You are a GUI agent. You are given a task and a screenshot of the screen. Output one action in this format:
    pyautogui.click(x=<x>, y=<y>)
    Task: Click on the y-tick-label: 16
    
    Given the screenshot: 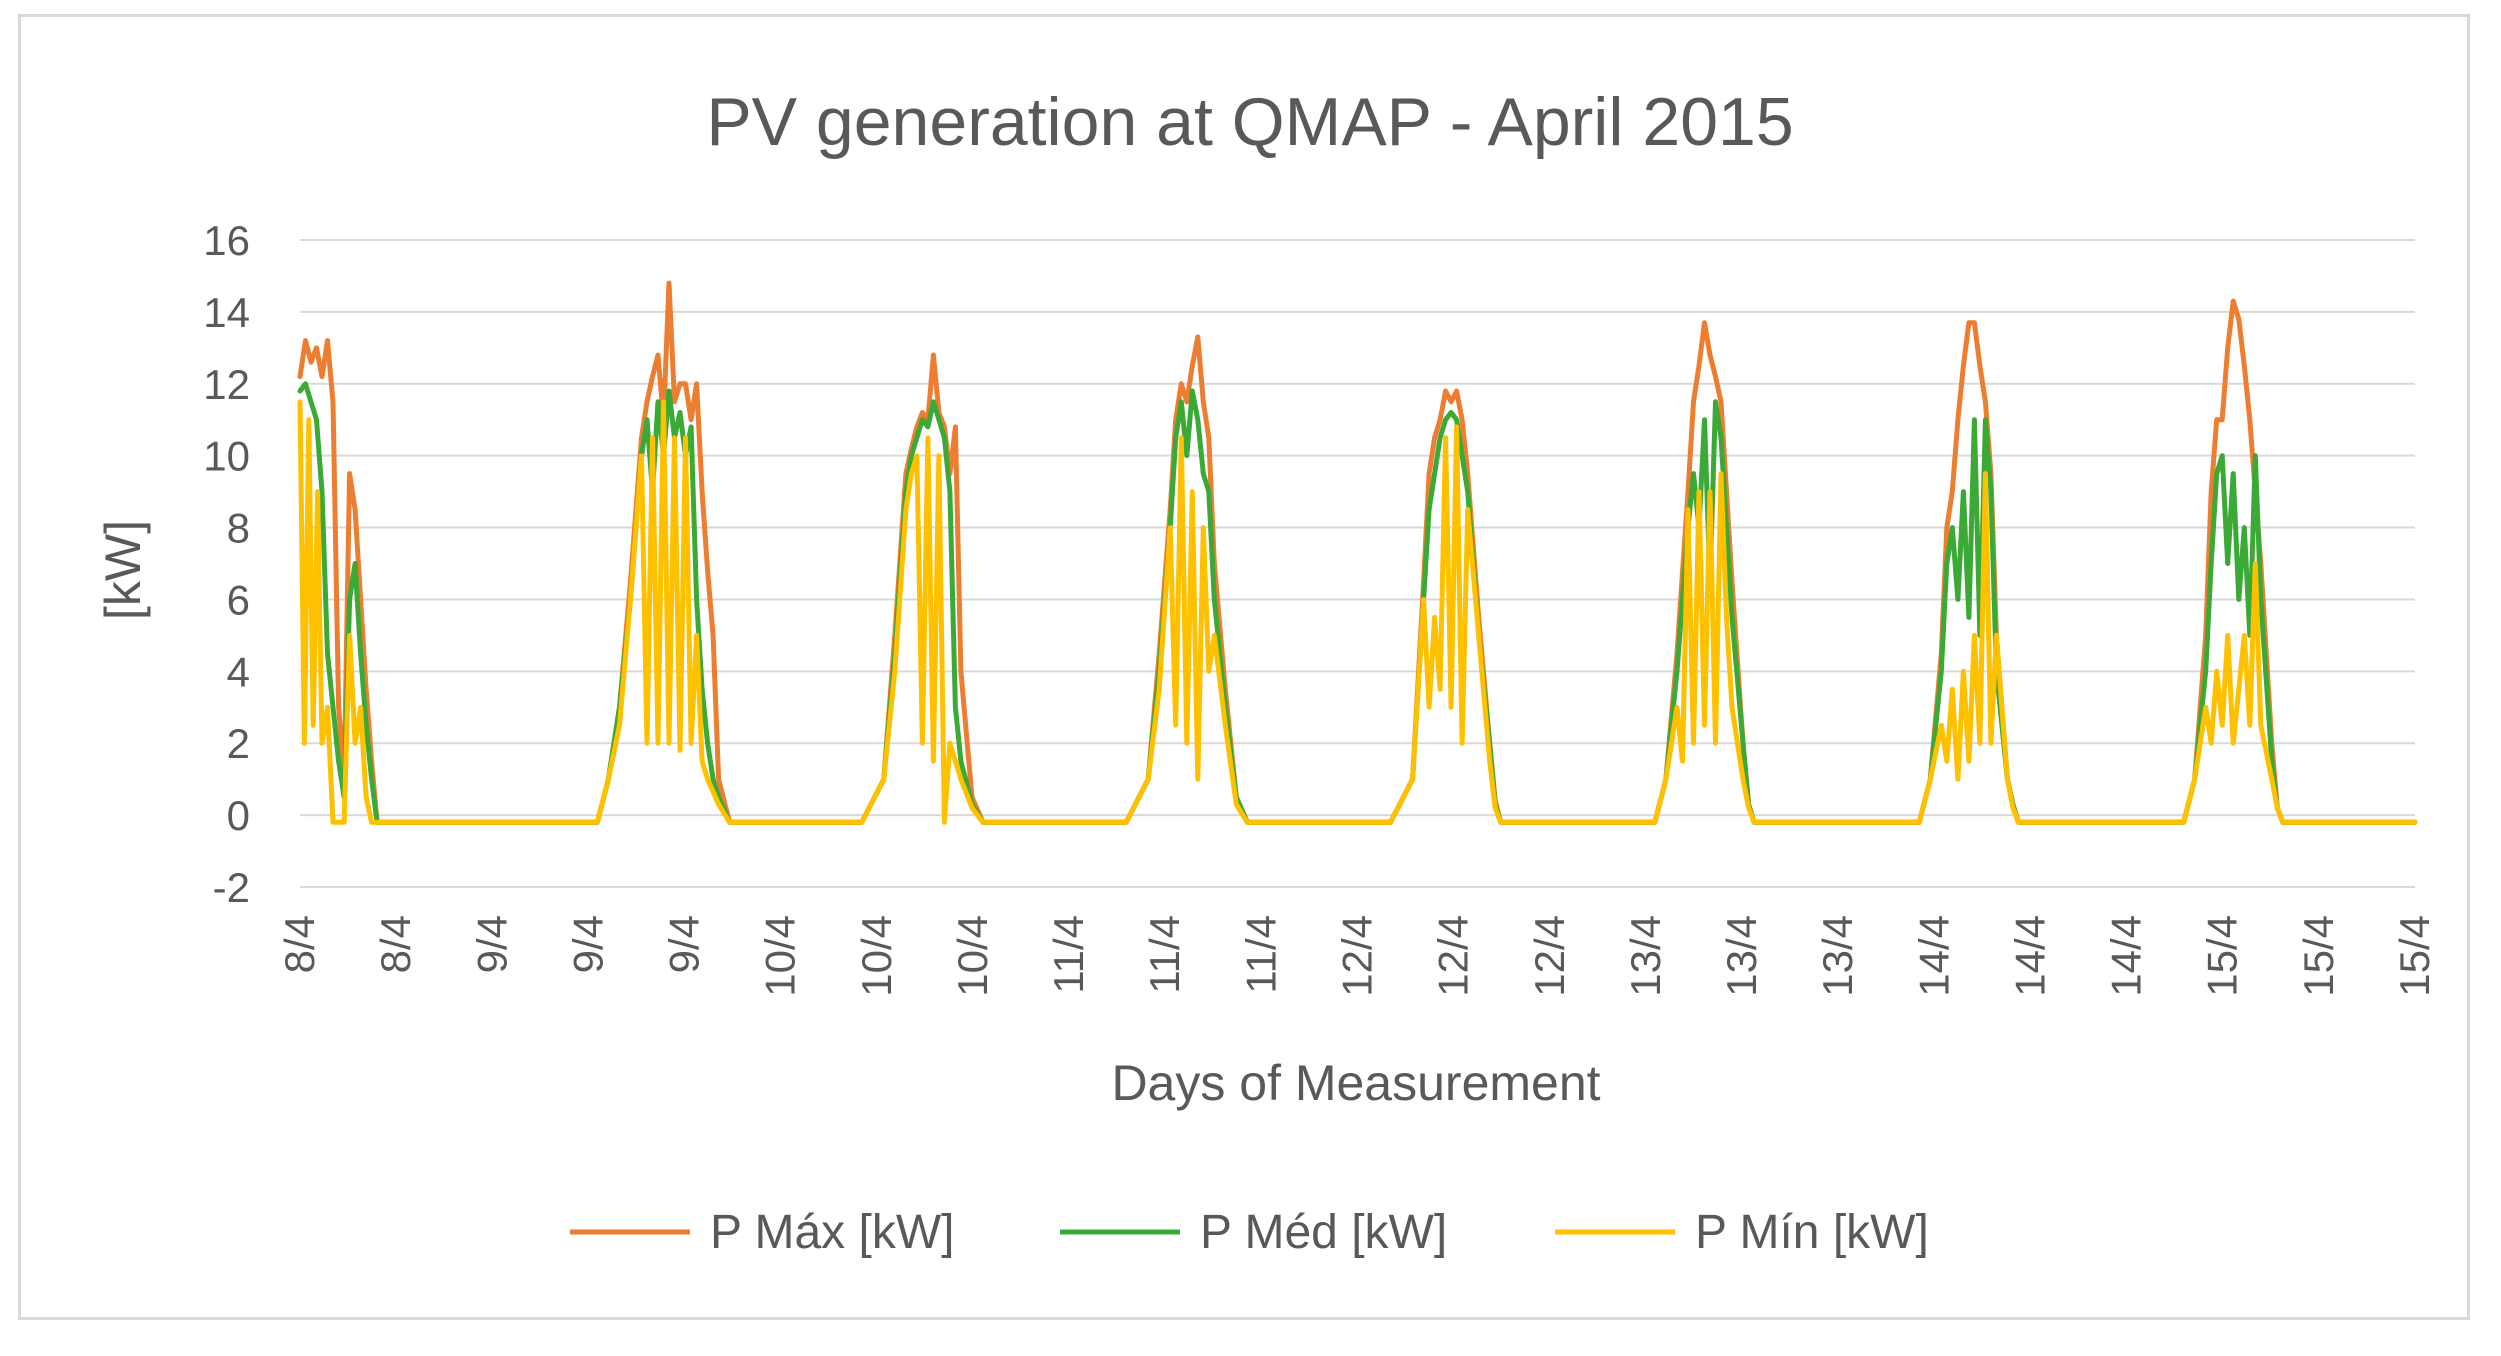 What is the action you would take?
    pyautogui.click(x=226, y=240)
    